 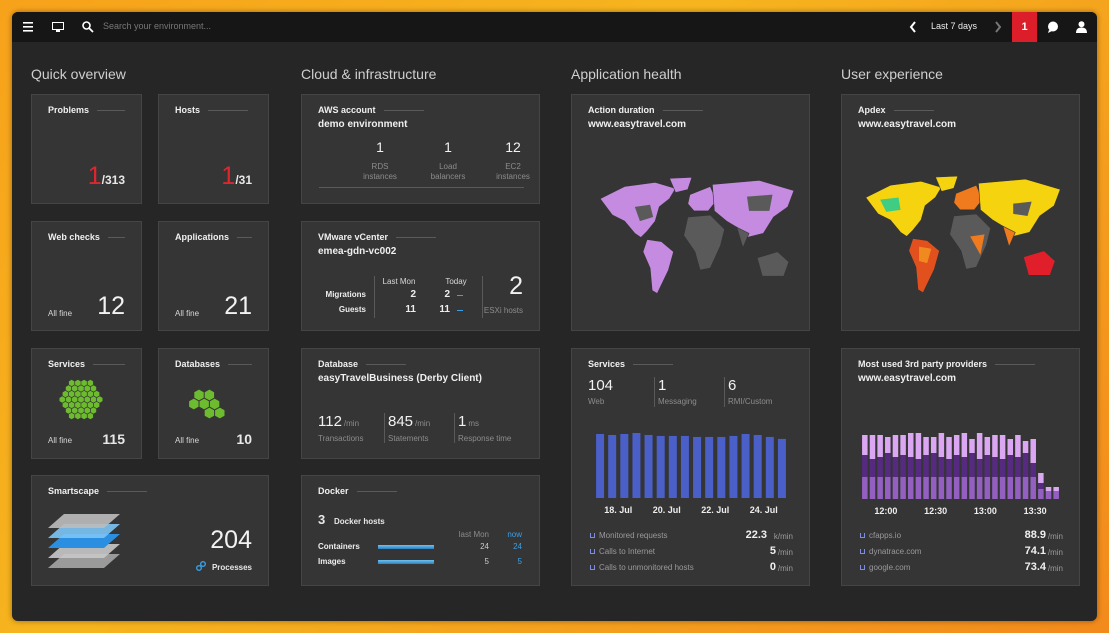 I want to click on list-unit: /min, so click(x=1055, y=552).